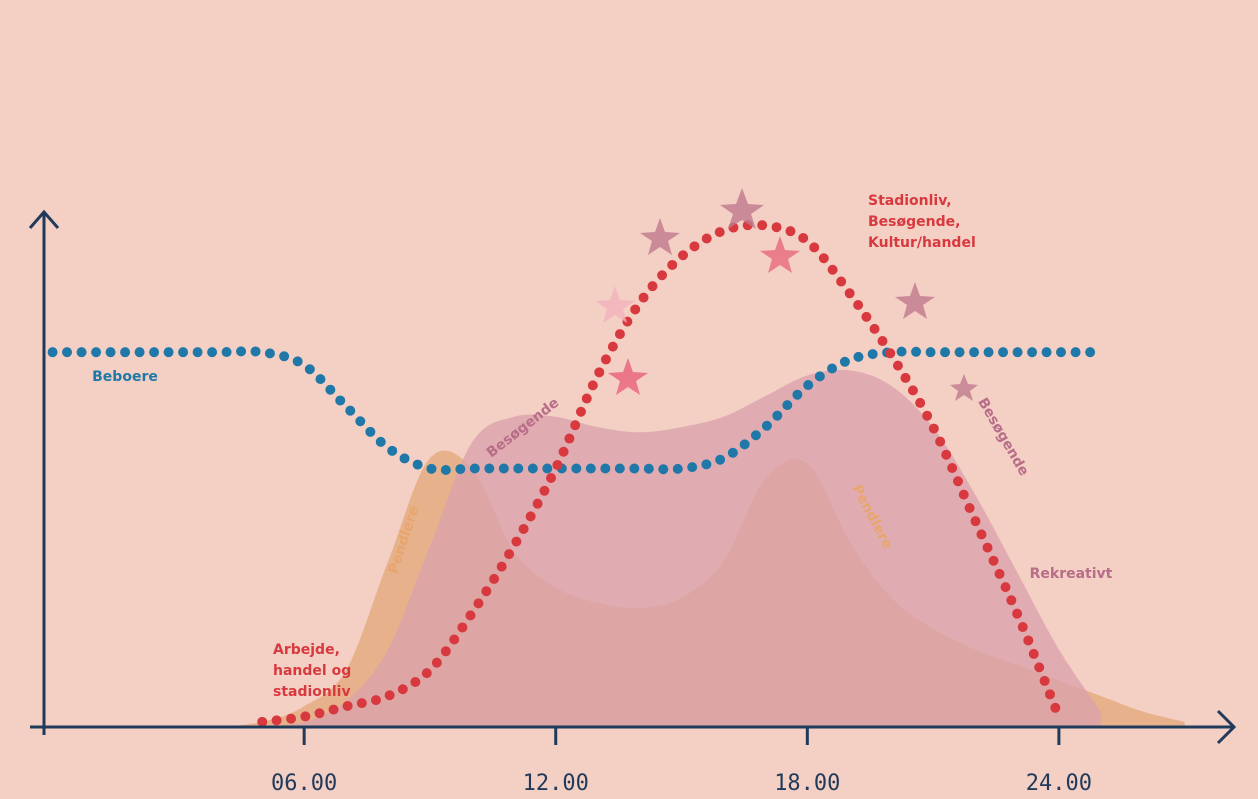 This screenshot has width=1258, height=799. Describe the element at coordinates (125, 377) in the screenshot. I see `series-label: Beboere` at that location.